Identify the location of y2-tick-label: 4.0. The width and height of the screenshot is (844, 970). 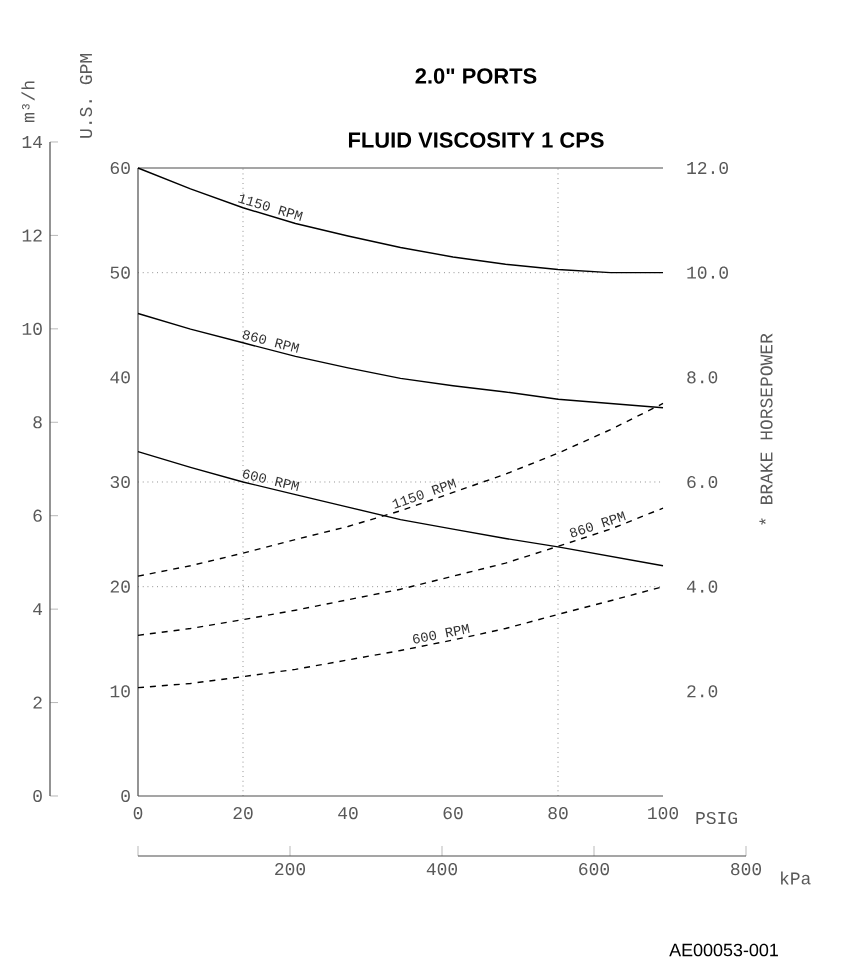
(702, 586).